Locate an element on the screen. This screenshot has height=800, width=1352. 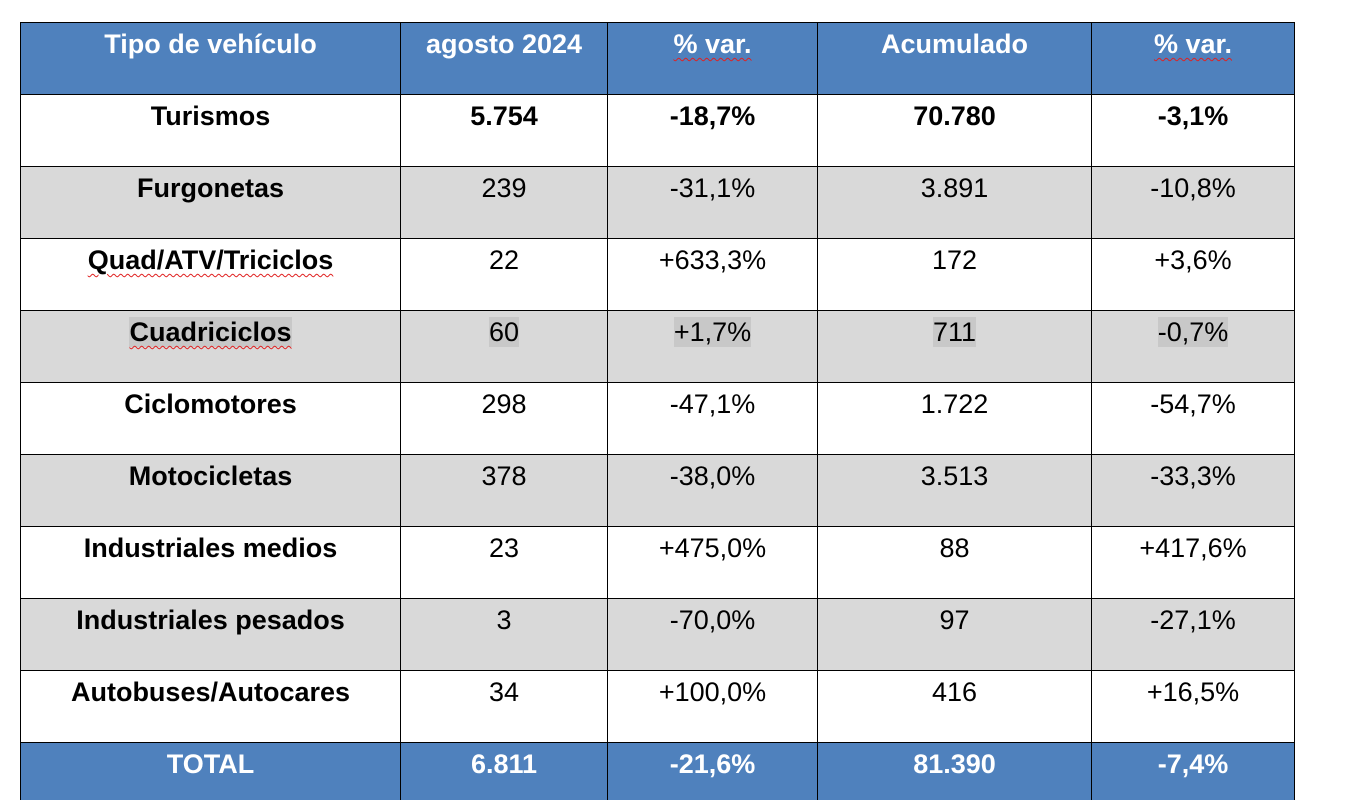
month-value: 5.754 is located at coordinates (504, 130).